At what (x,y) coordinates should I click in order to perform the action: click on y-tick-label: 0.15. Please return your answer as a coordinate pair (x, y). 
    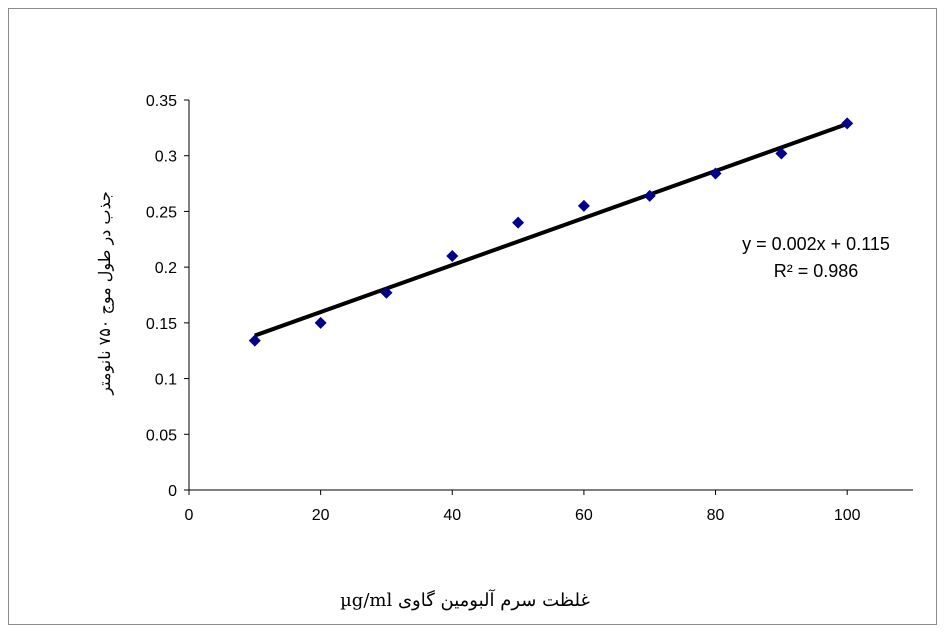
    Looking at the image, I should click on (161, 324).